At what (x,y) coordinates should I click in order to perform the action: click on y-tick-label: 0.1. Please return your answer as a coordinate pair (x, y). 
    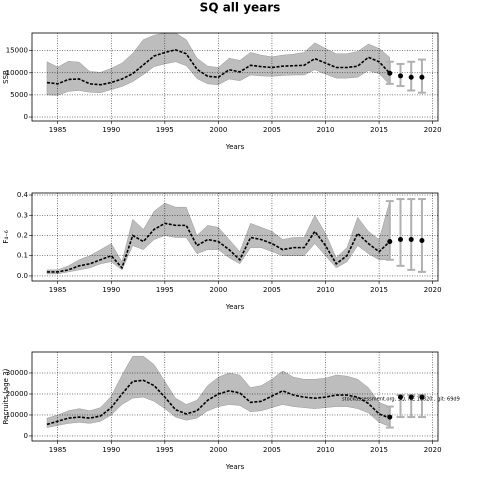
    Looking at the image, I should click on (22, 256).